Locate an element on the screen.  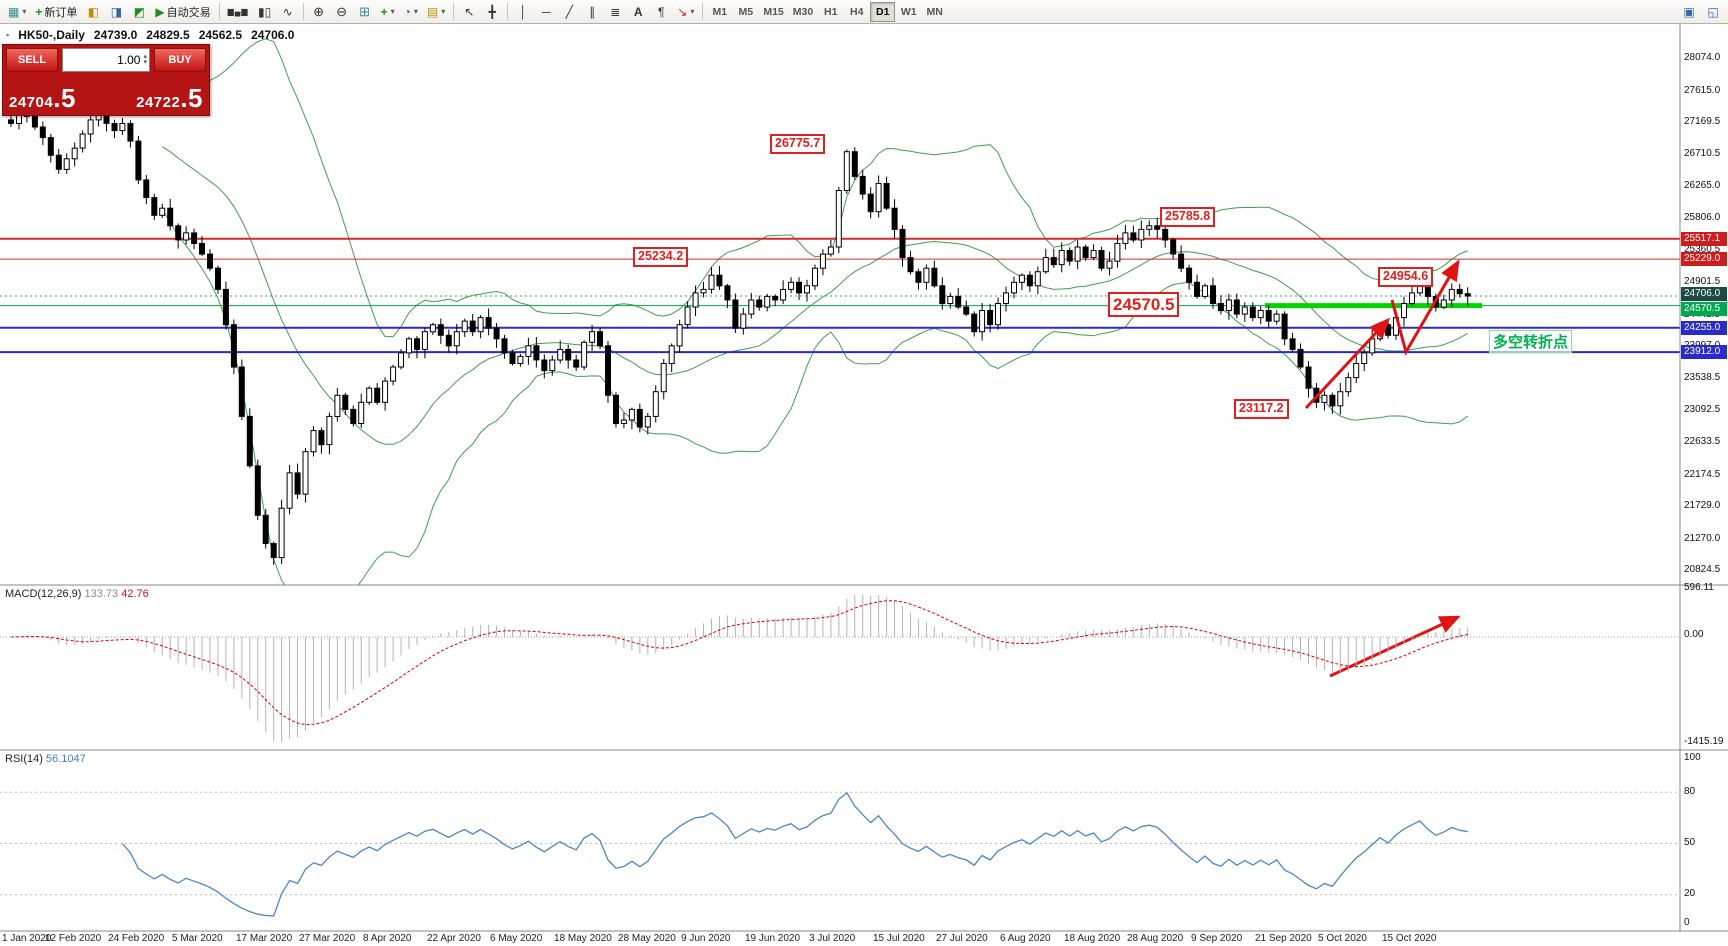
crosshair-tool-button: ╋ is located at coordinates (492, 12).